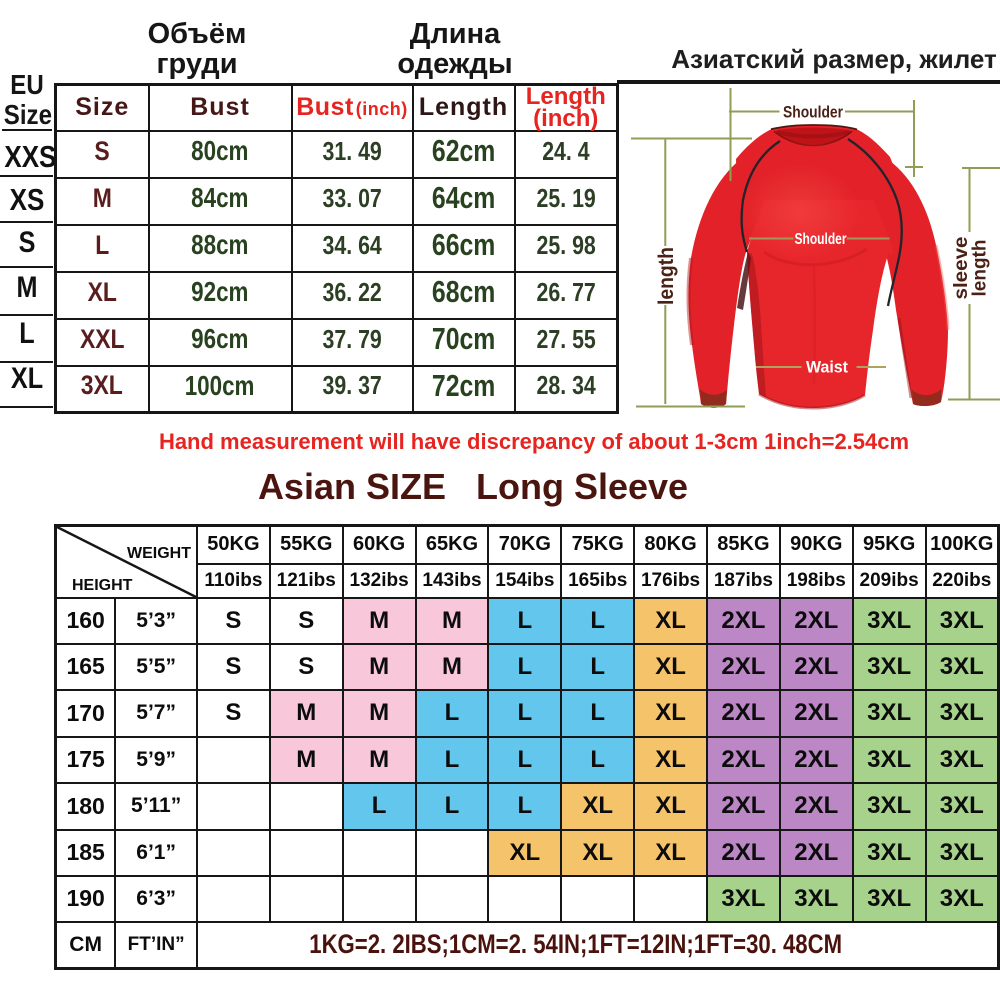 This screenshot has height=1000, width=1000. I want to click on svg-text: HEIGHT, so click(102, 585).